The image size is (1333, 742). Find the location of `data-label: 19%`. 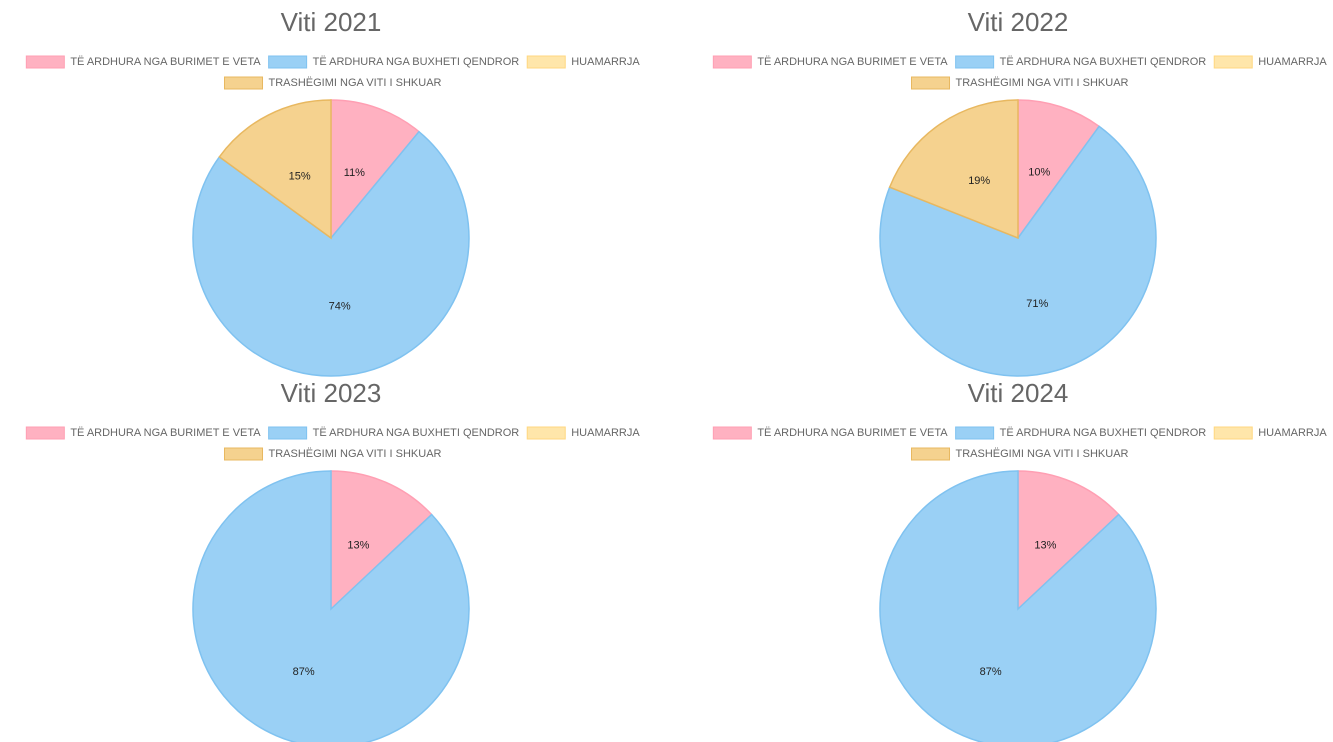

data-label: 19% is located at coordinates (979, 181).